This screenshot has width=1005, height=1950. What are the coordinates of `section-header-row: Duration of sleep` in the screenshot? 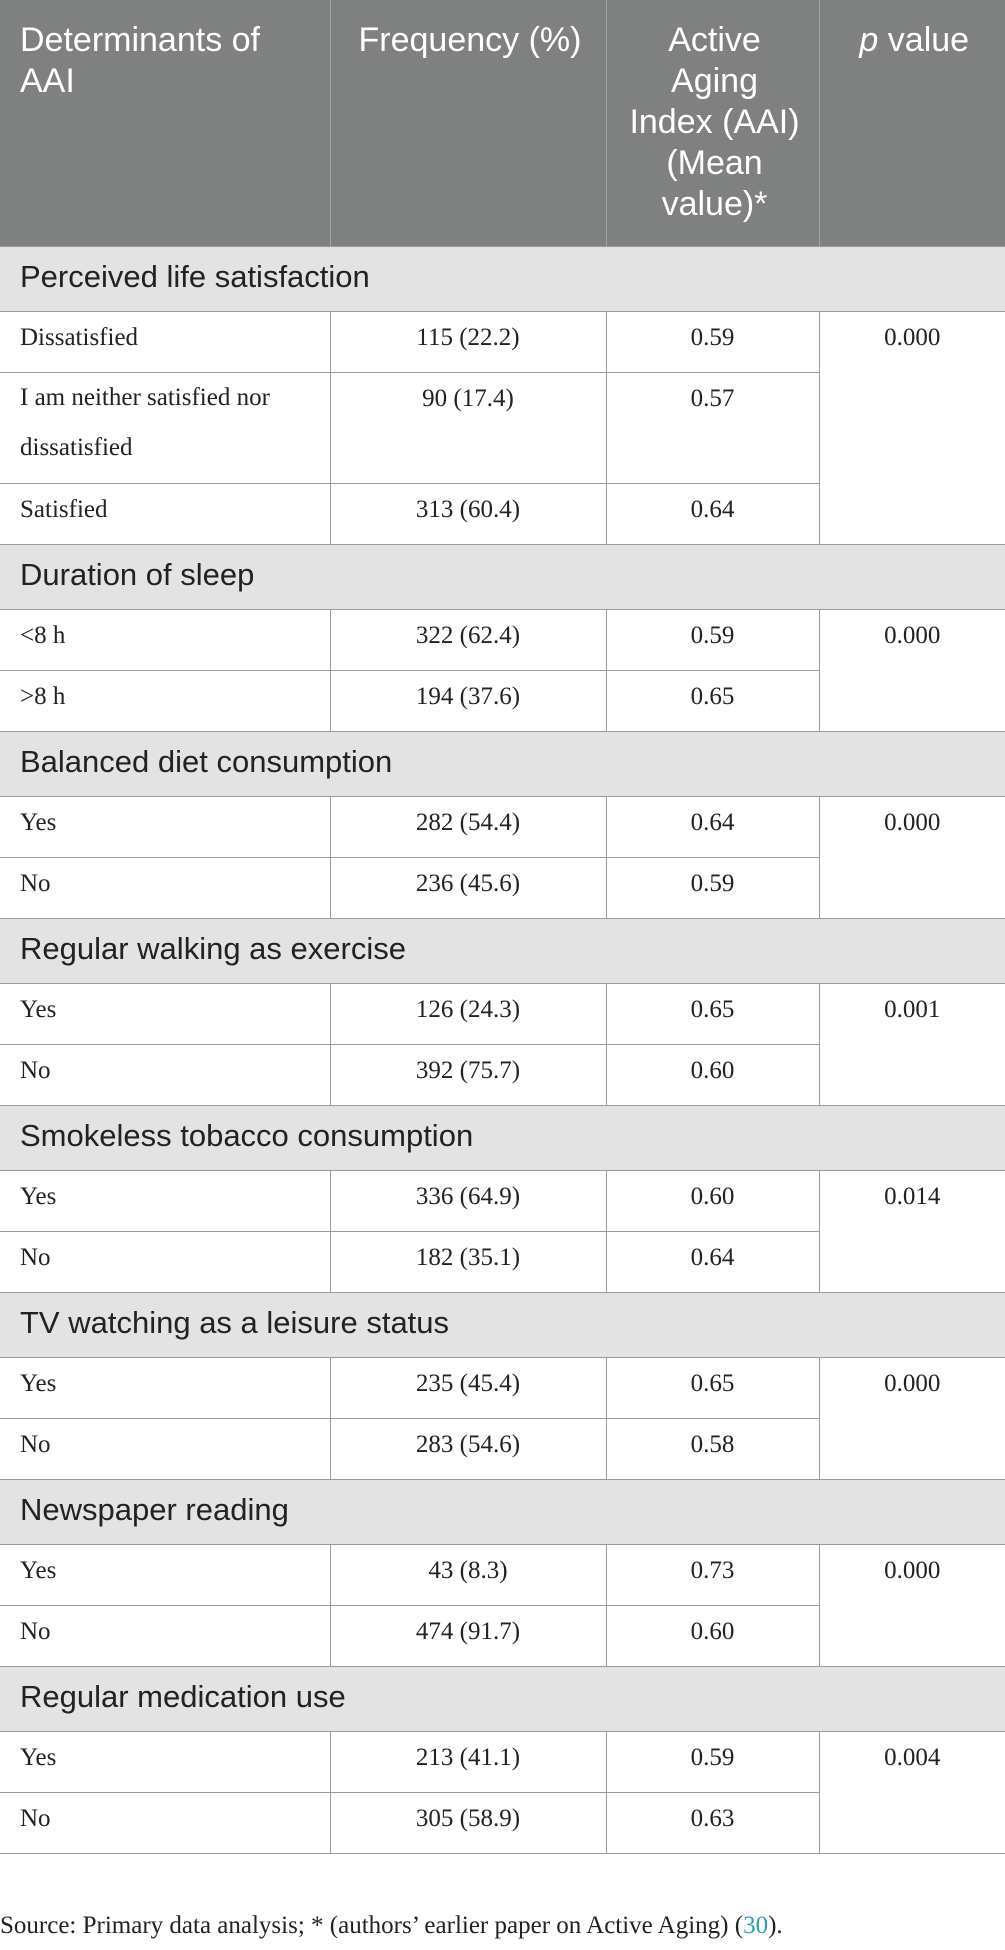 It's located at (502, 576).